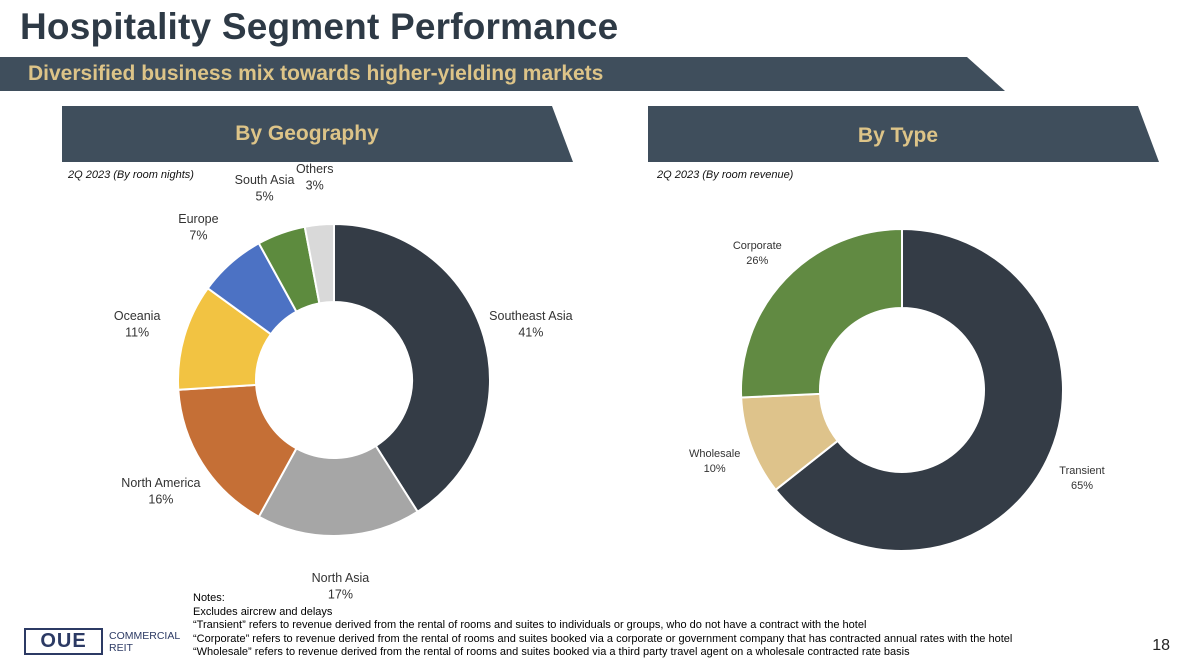 The image size is (1200, 668). Describe the element at coordinates (338, 490) in the screenshot. I see `slice-north-asia` at that location.